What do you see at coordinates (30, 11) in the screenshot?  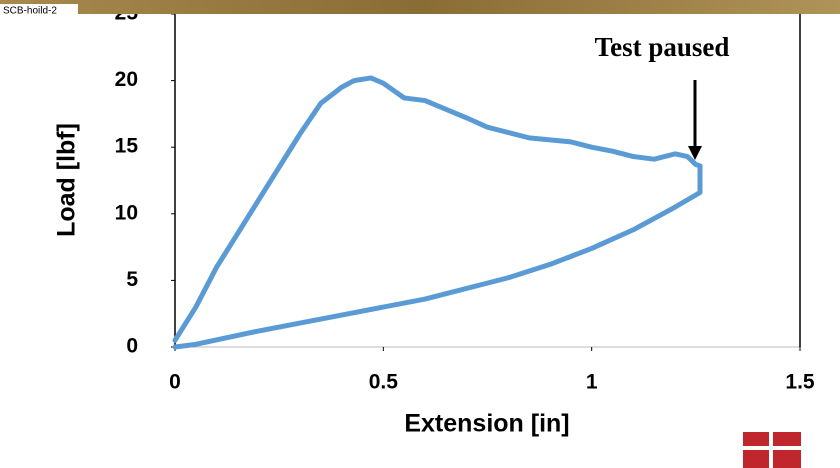 I see `banner-label: SCB-hoild-2` at bounding box center [30, 11].